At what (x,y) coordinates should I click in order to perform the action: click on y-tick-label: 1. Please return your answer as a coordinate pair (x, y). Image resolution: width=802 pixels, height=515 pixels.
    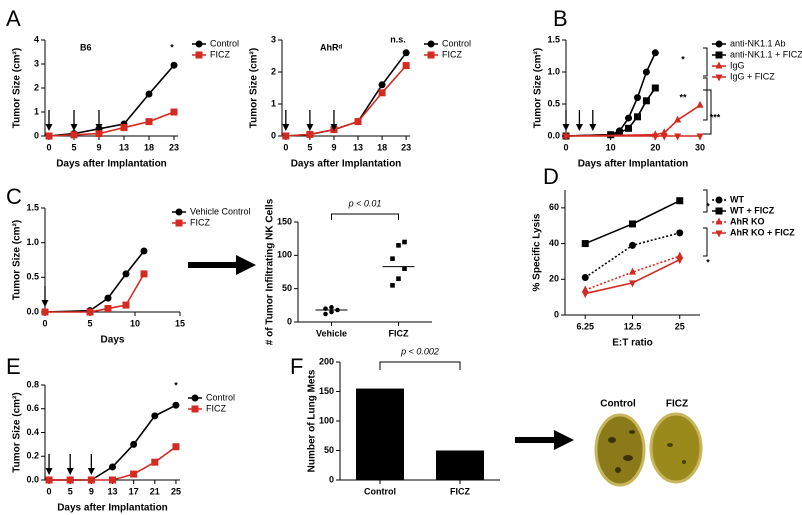
    Looking at the image, I should click on (36, 111).